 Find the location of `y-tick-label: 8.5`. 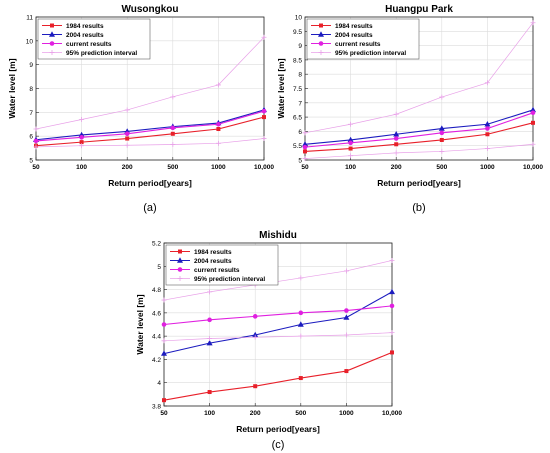

y-tick-label: 8.5 is located at coordinates (297, 60).